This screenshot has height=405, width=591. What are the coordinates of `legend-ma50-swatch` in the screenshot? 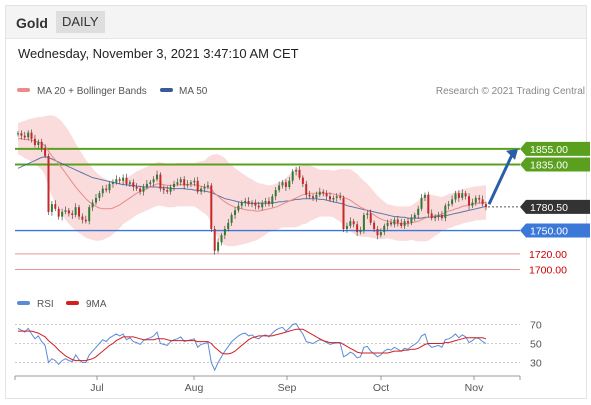 It's located at (166, 90).